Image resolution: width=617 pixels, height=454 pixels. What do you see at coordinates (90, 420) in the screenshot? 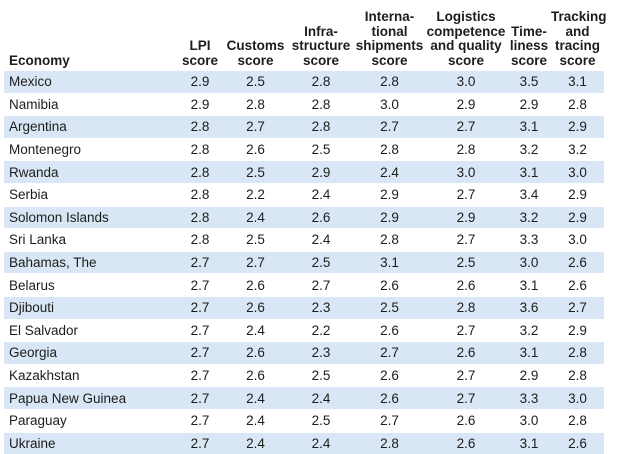
I see `economy-name-cell: Paraguay` at bounding box center [90, 420].